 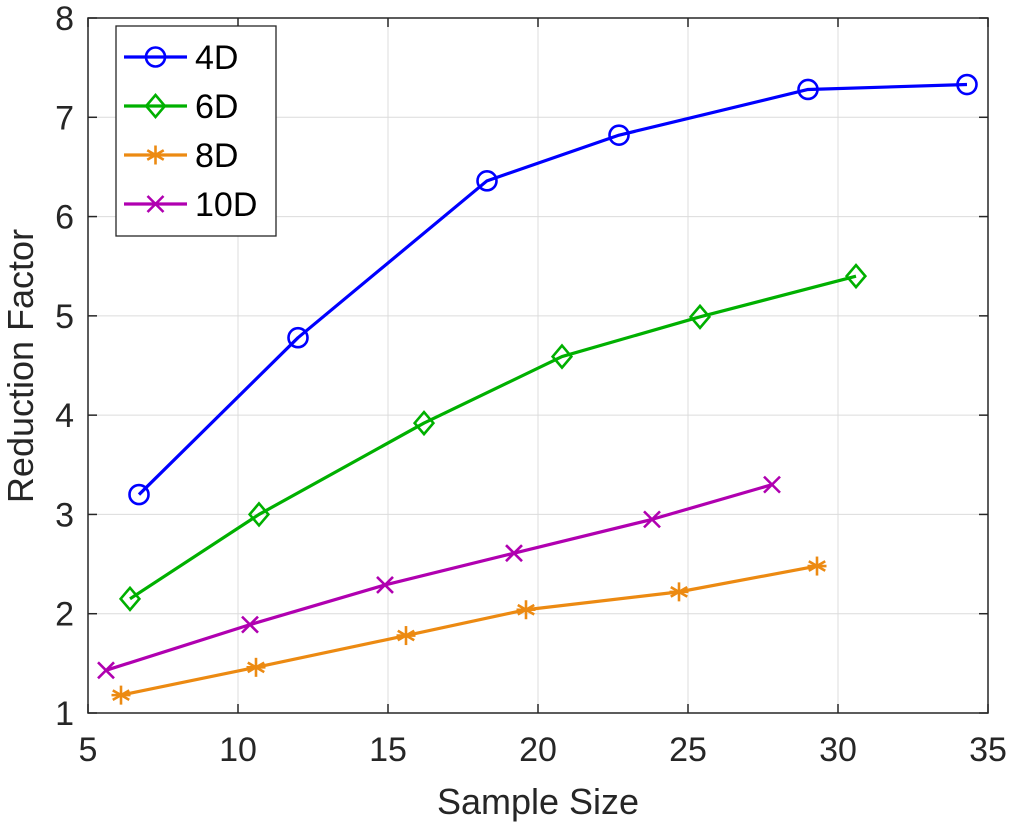 I want to click on legend-label-4d: 4D, so click(x=216, y=58).